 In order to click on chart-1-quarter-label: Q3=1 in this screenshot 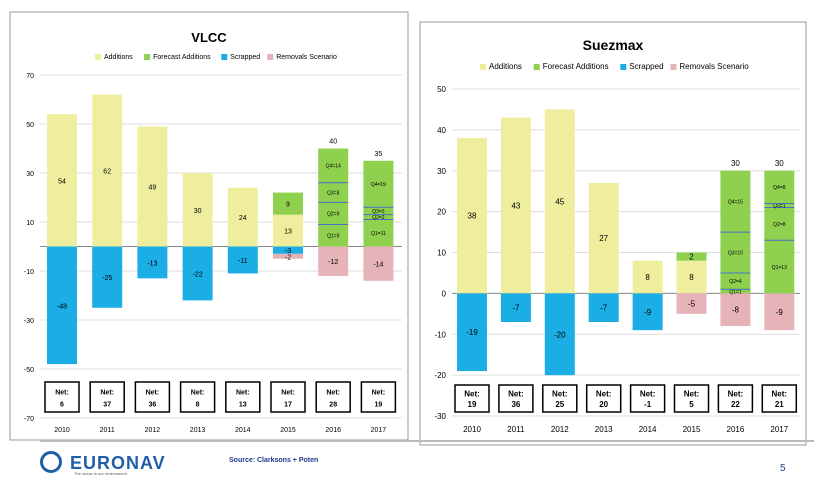, I will do `click(779, 206)`.